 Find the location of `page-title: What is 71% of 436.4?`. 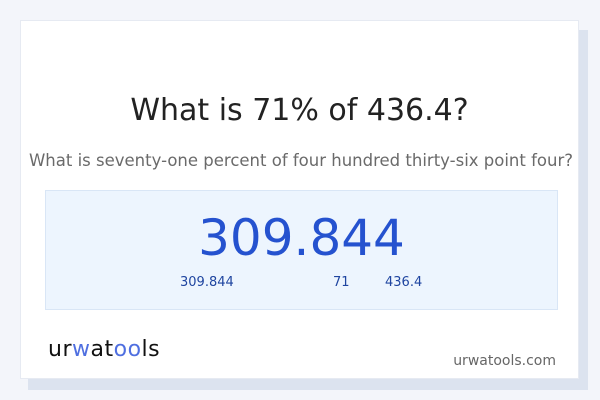

page-title: What is 71% of 436.4? is located at coordinates (299, 110).